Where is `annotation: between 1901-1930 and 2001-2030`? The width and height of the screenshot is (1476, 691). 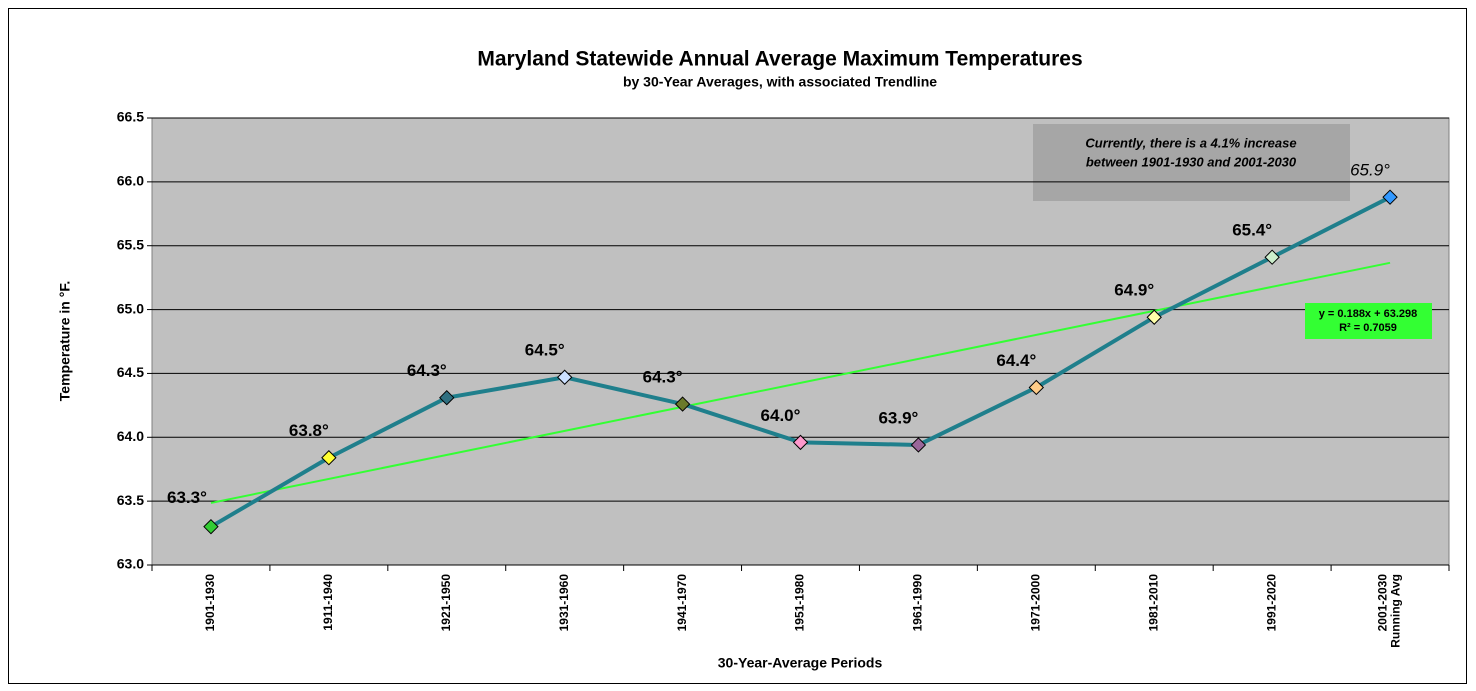
annotation: between 1901-1930 and 2001-2030 is located at coordinates (1191, 161).